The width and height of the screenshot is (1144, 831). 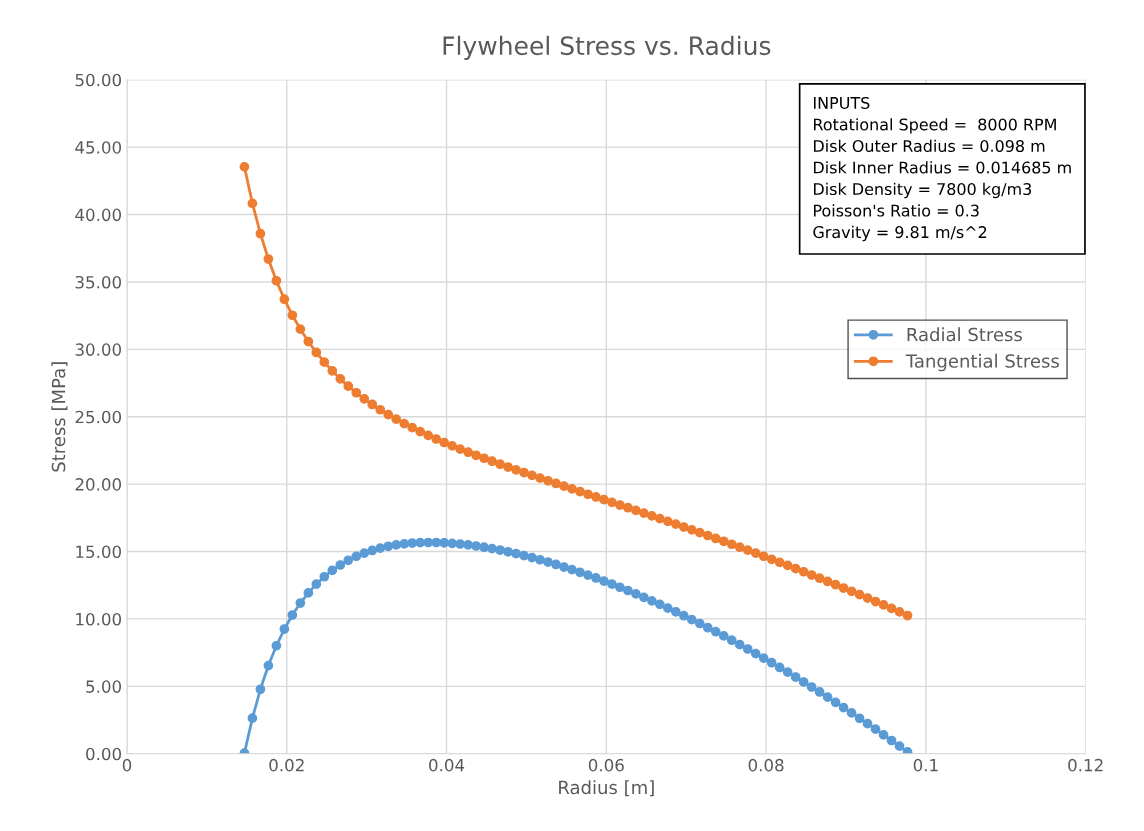 I want to click on chart-title: Flywheel Stress vs. Radius, so click(x=607, y=47).